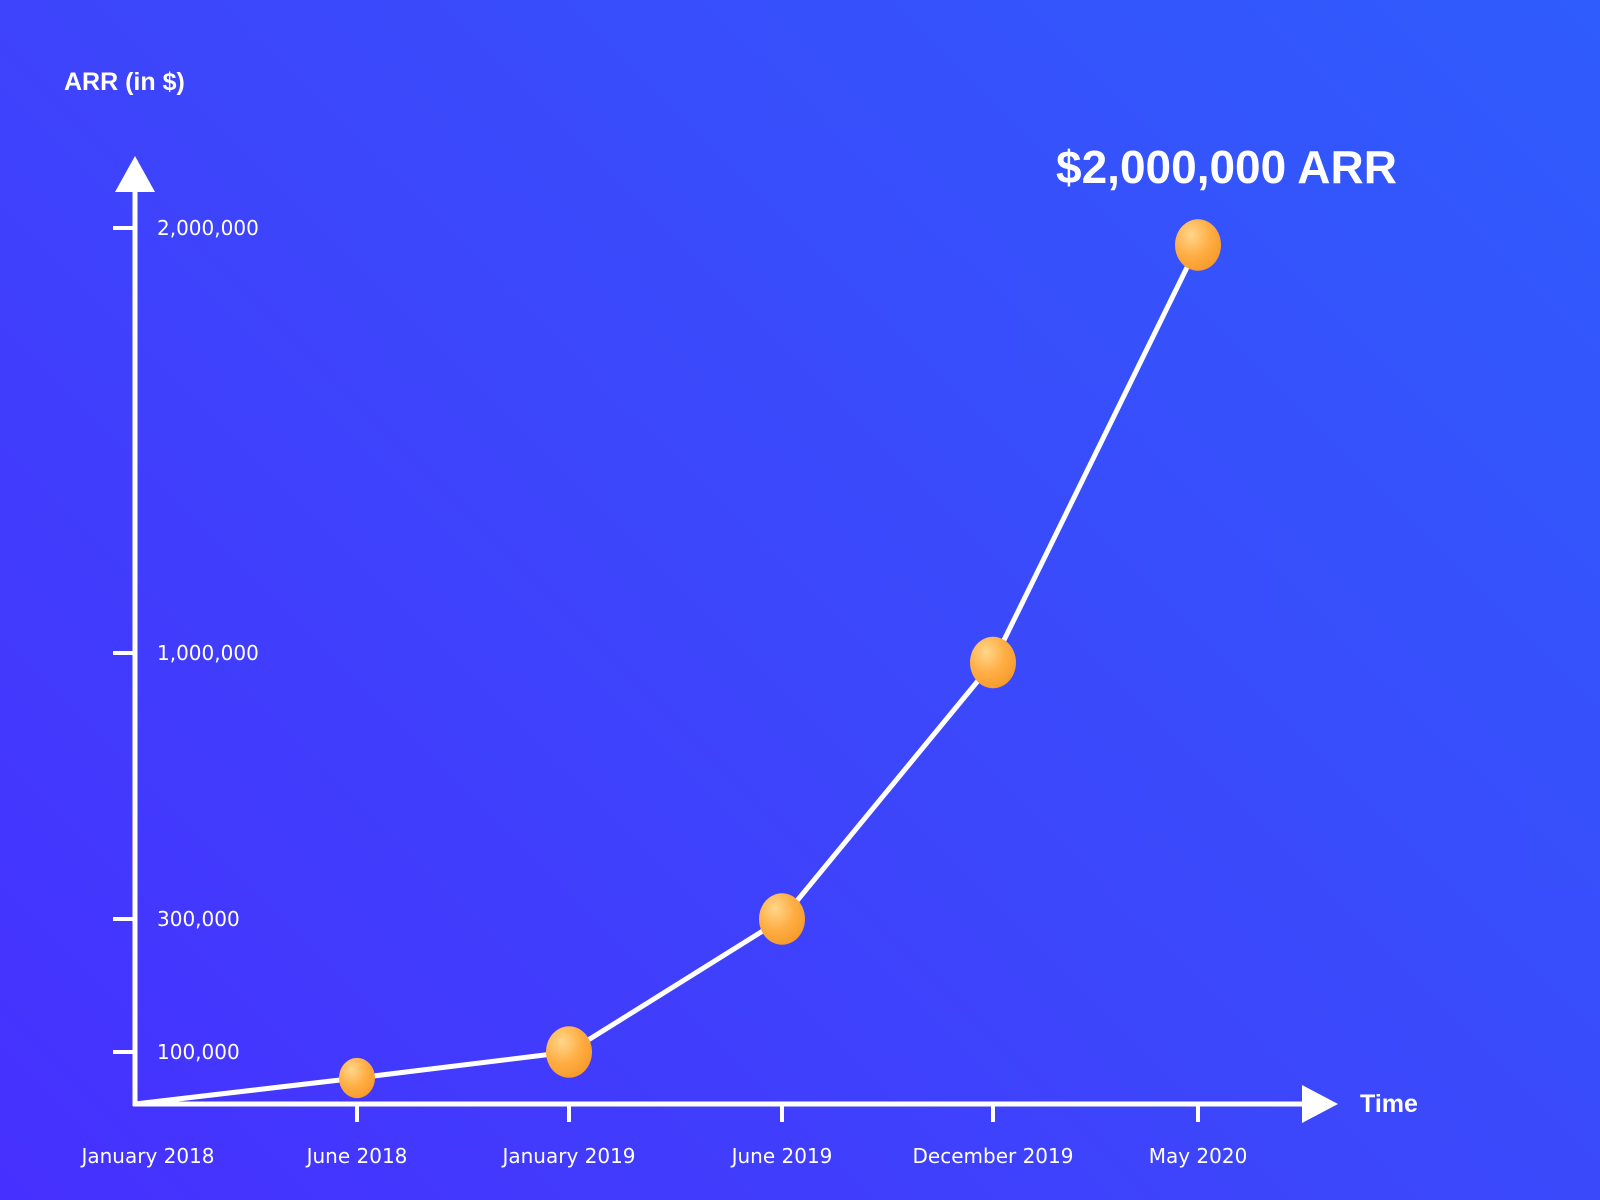 Image resolution: width=1600 pixels, height=1200 pixels. Describe the element at coordinates (356, 1156) in the screenshot. I see `x-tick-label: June 2018` at that location.